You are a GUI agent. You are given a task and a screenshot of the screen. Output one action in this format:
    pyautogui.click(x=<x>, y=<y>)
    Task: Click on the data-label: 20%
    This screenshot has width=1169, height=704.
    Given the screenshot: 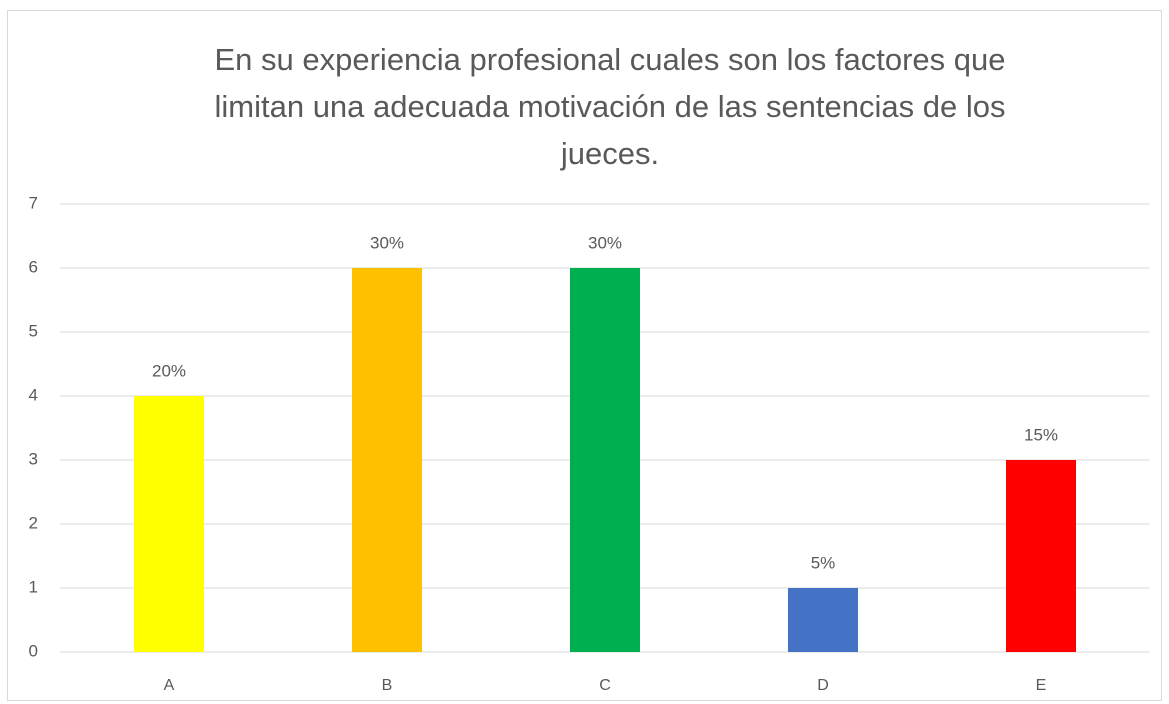 What is the action you would take?
    pyautogui.click(x=169, y=370)
    